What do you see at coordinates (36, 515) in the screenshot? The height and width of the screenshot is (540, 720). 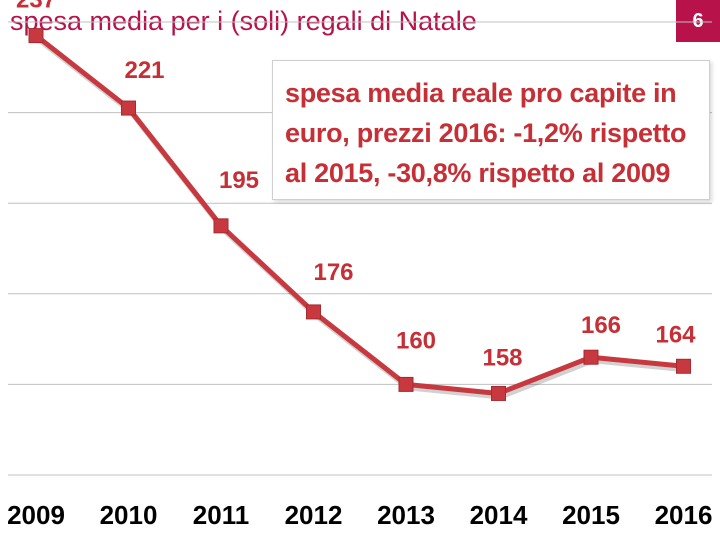 I see `x-tick-label: 2009` at bounding box center [36, 515].